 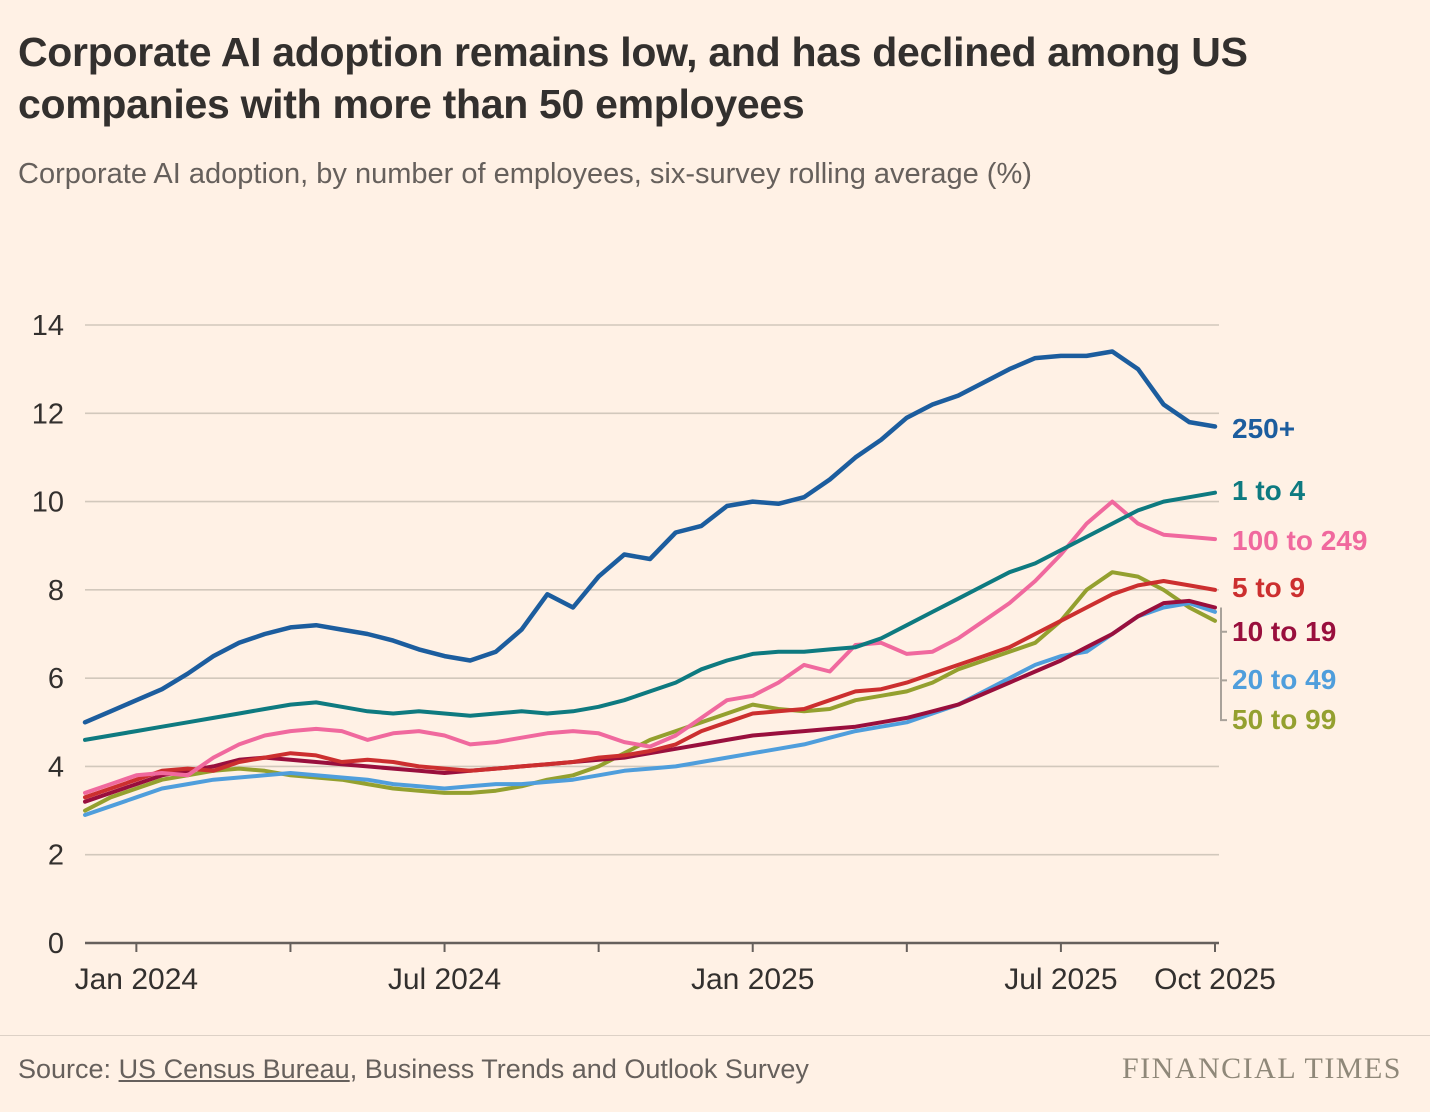 I want to click on y-tick-label: 14, so click(x=48, y=326).